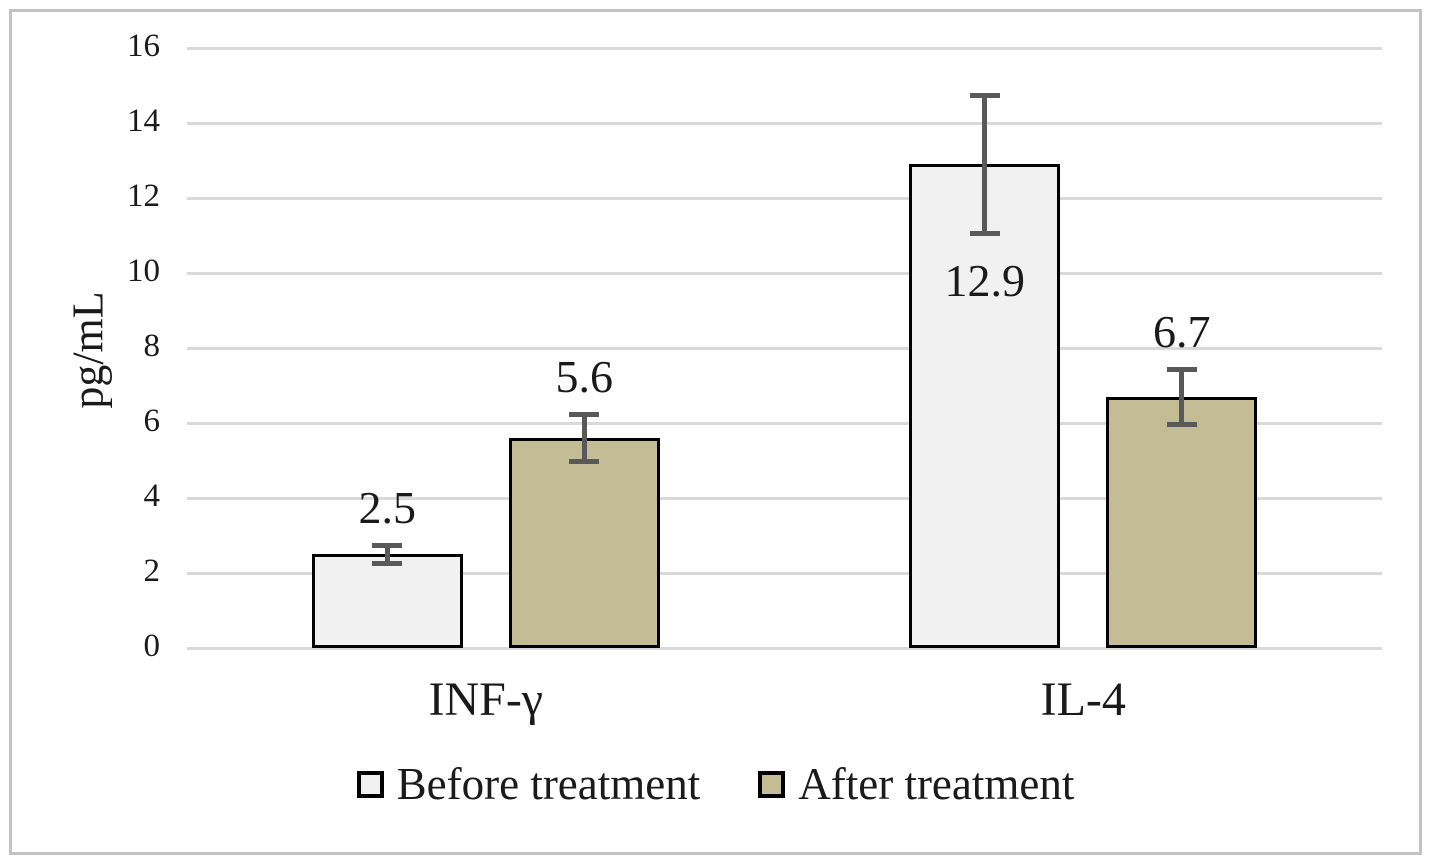 This screenshot has width=1431, height=864. I want to click on y-tick-label: 0, so click(152, 646).